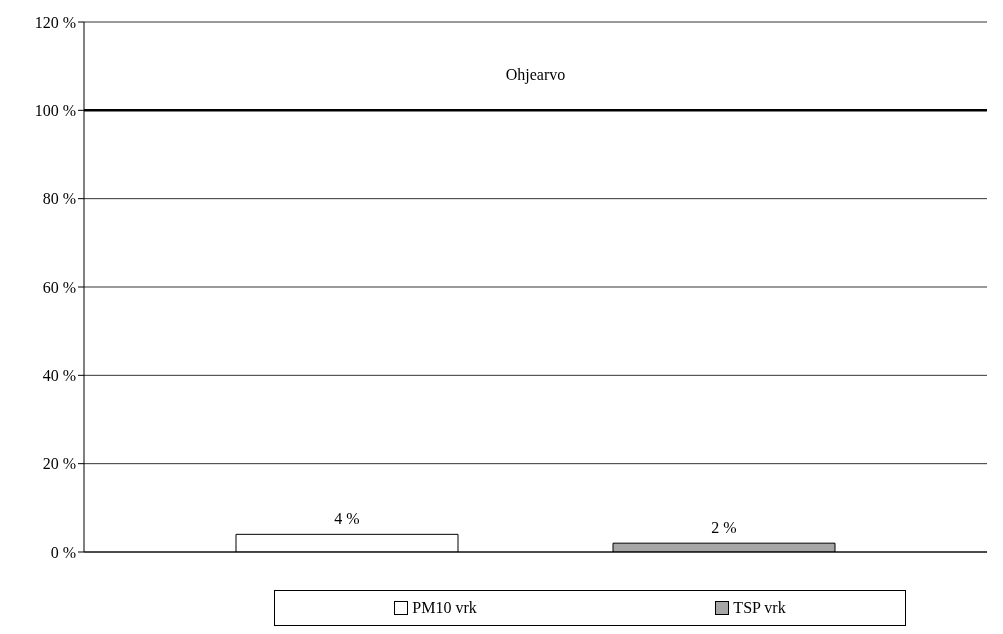  What do you see at coordinates (759, 608) in the screenshot?
I see `legend-label: TSP vrk` at bounding box center [759, 608].